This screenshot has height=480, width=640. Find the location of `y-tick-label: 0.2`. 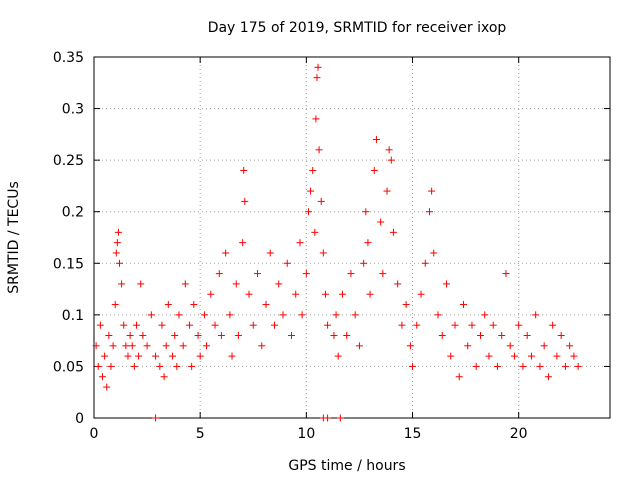

y-tick-label: 0.2 is located at coordinates (73, 213).